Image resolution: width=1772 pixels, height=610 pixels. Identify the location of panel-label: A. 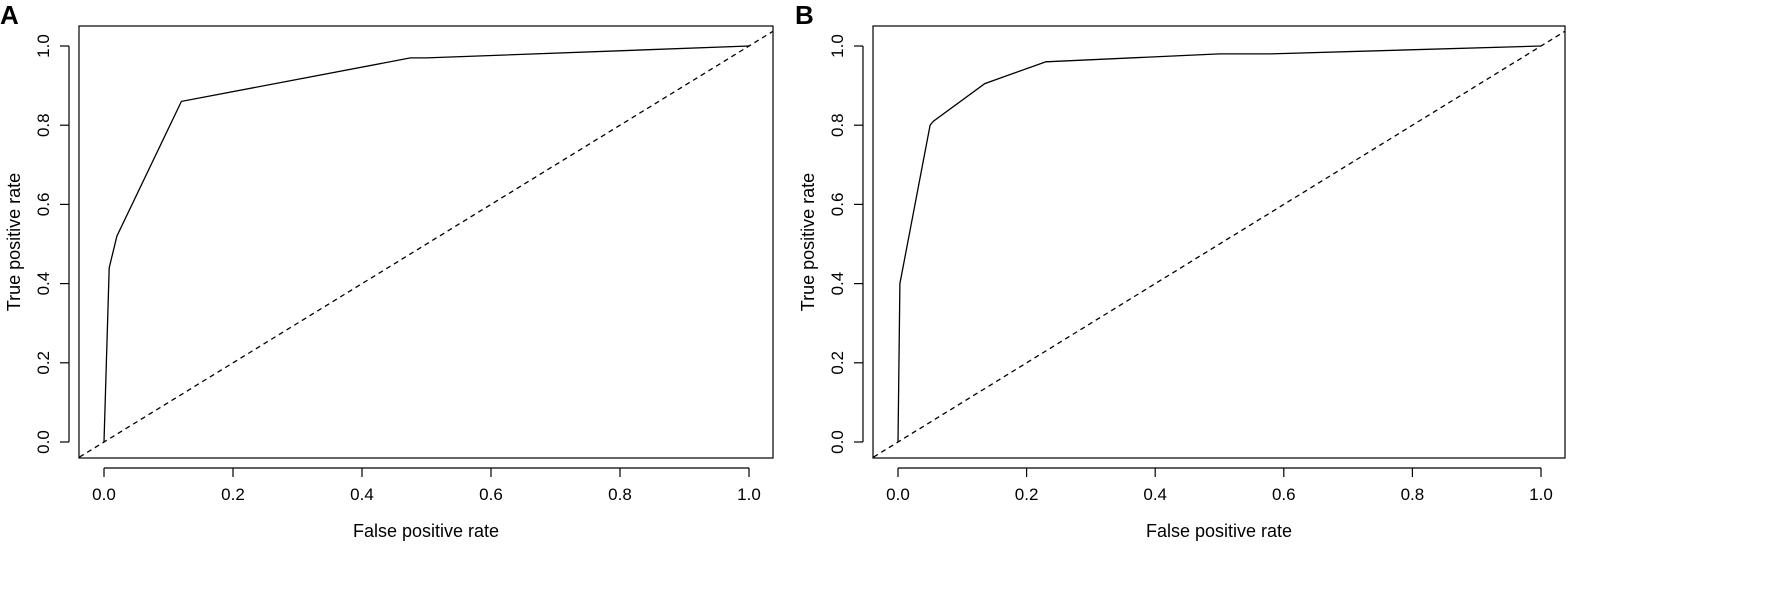
(9, 15).